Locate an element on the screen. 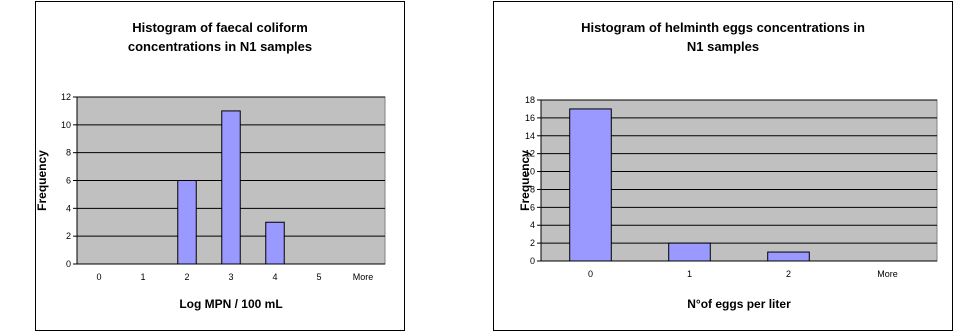 This screenshot has height=336, width=964. chart-title-line-2: concentrations in N1 samples is located at coordinates (220, 46).